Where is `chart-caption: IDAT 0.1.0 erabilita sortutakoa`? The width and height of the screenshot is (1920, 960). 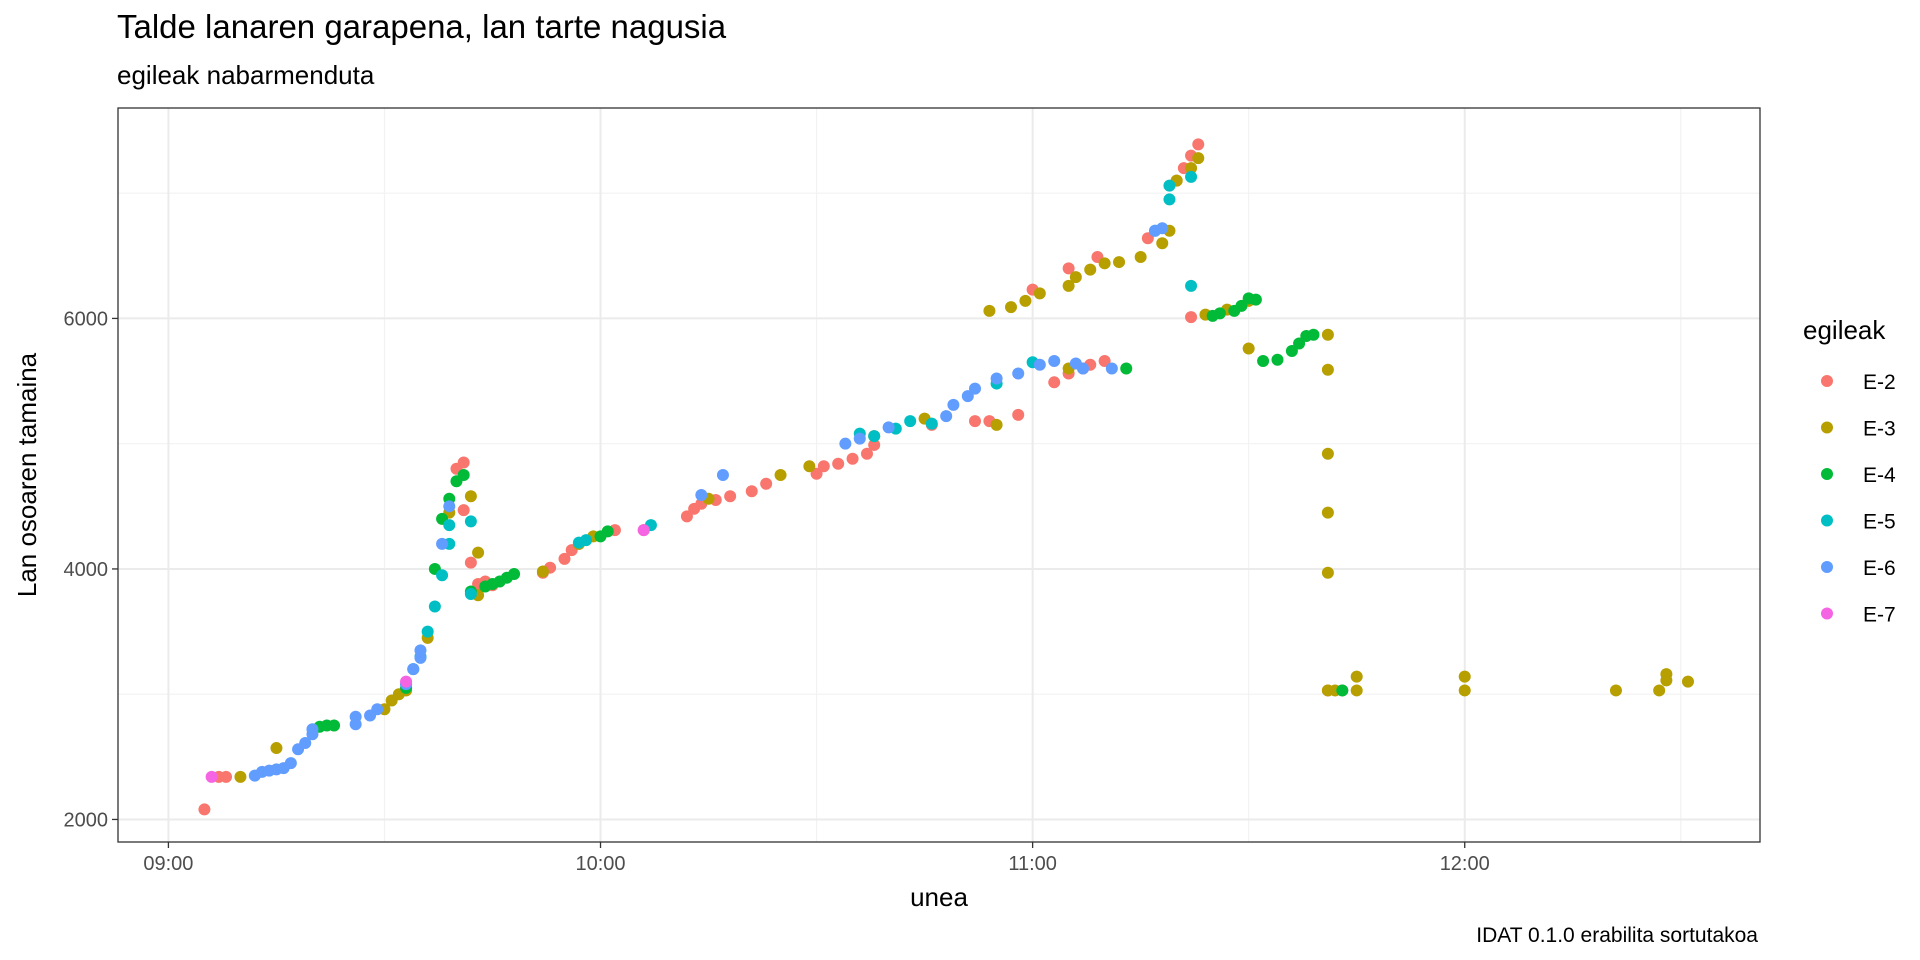
chart-caption: IDAT 0.1.0 erabilita sortutakoa is located at coordinates (1617, 935).